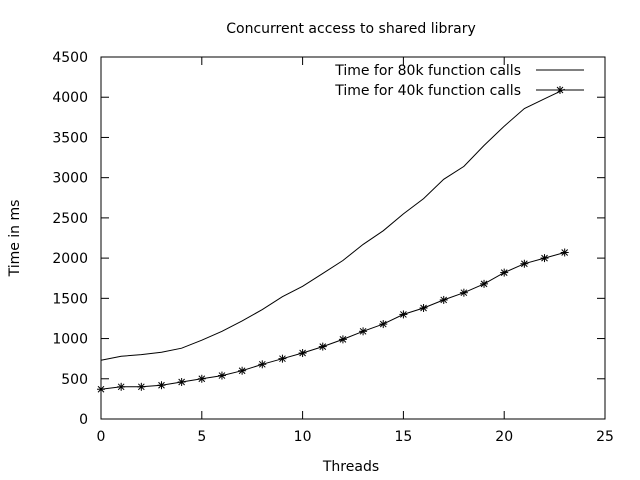 Image resolution: width=640 pixels, height=480 pixels. What do you see at coordinates (74, 380) in the screenshot?
I see `y-tick-label: 500` at bounding box center [74, 380].